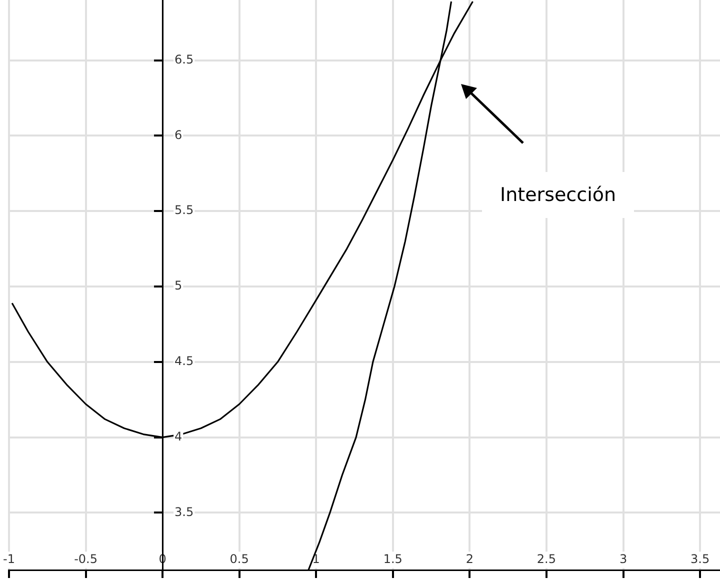 The height and width of the screenshot is (584, 720). Describe the element at coordinates (623, 559) in the screenshot. I see `x-tick-label: 3` at that location.